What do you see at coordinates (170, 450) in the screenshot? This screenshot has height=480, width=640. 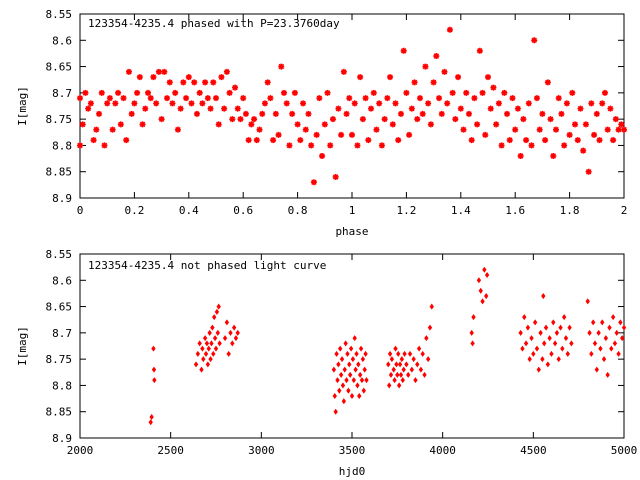 I see `x-tick-label: 2500` at bounding box center [170, 450].